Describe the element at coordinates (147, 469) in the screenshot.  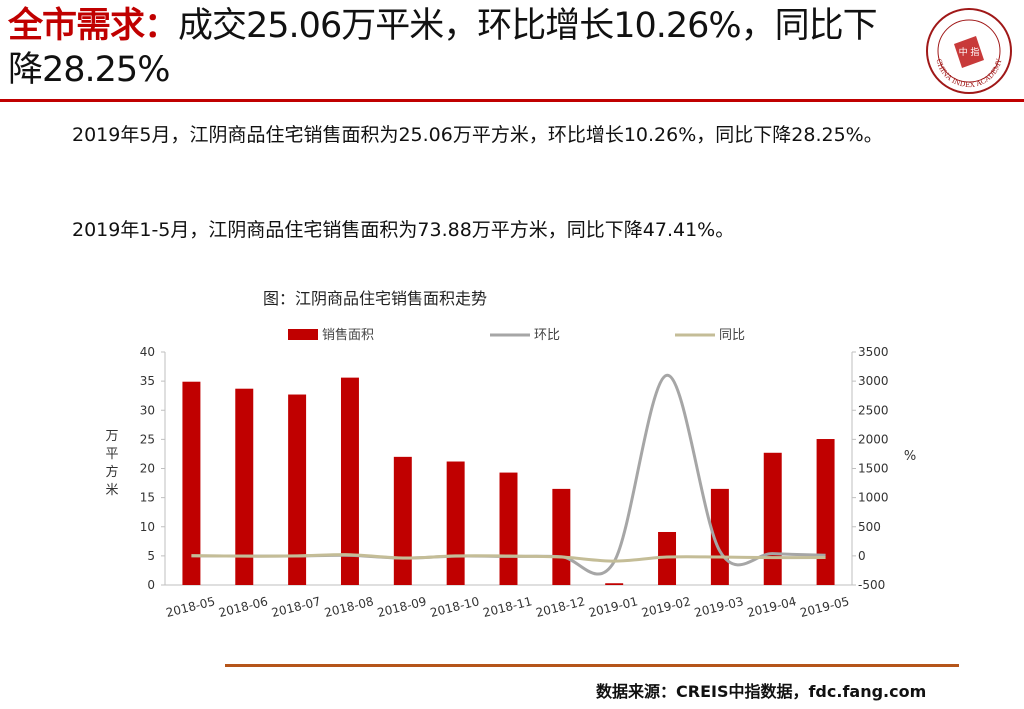
I see `left-tick-label: 20` at that location.